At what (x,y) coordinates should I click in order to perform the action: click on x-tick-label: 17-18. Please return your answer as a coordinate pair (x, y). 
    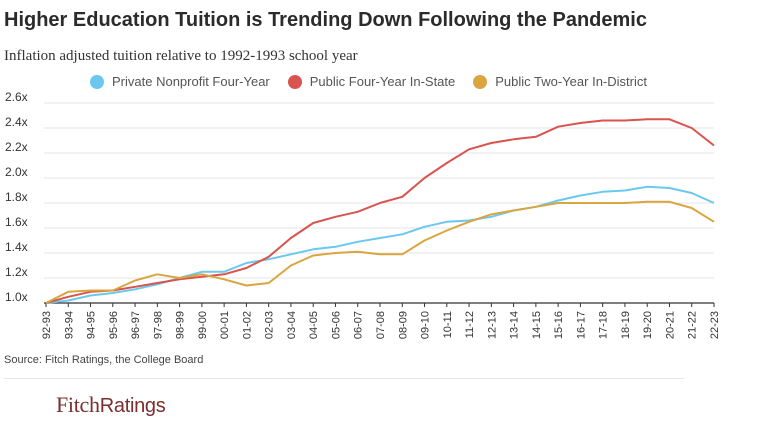
    Looking at the image, I should click on (604, 325).